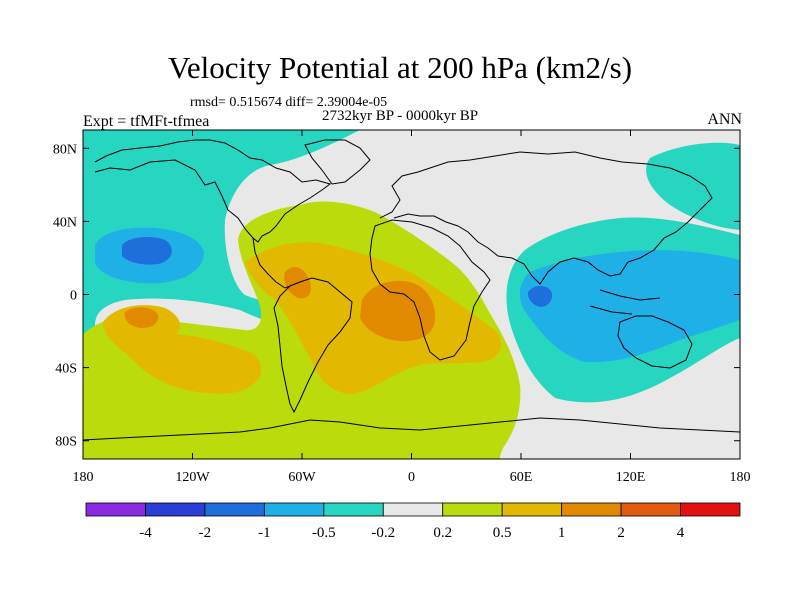  What do you see at coordinates (383, 533) in the screenshot?
I see `colorbar-label: -0.2` at bounding box center [383, 533].